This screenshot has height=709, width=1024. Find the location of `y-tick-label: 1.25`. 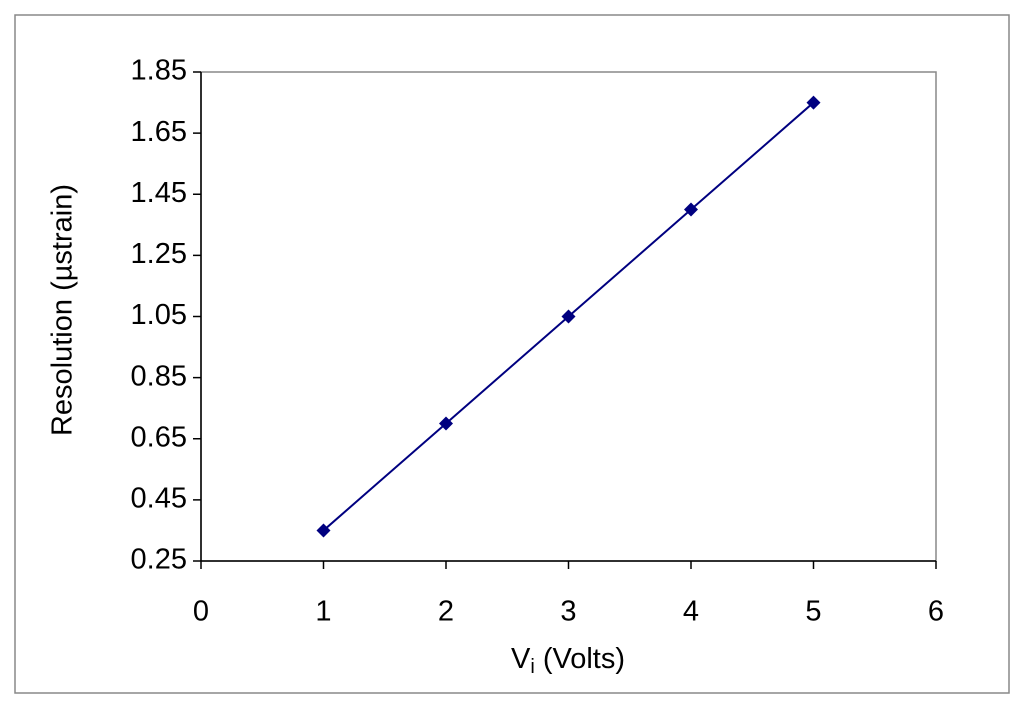

y-tick-label: 1.25 is located at coordinates (159, 254).